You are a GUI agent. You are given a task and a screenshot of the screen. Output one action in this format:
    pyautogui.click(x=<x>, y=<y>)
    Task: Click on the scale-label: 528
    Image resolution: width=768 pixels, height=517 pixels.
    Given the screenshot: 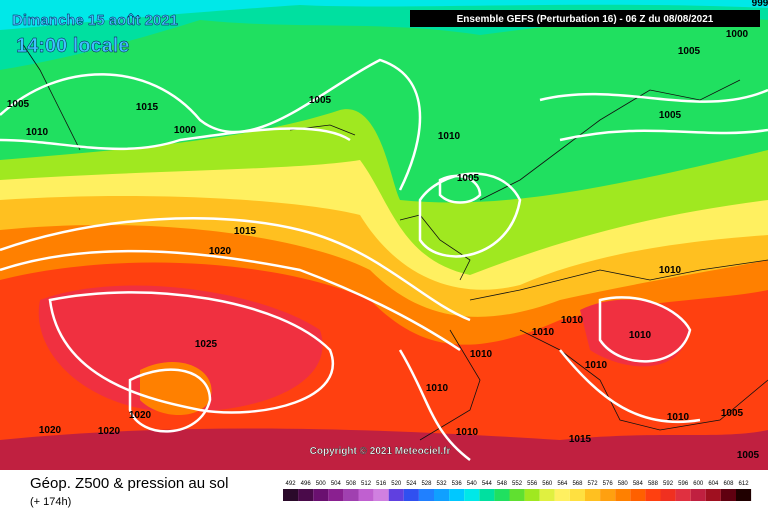 What is the action you would take?
    pyautogui.click(x=426, y=484)
    